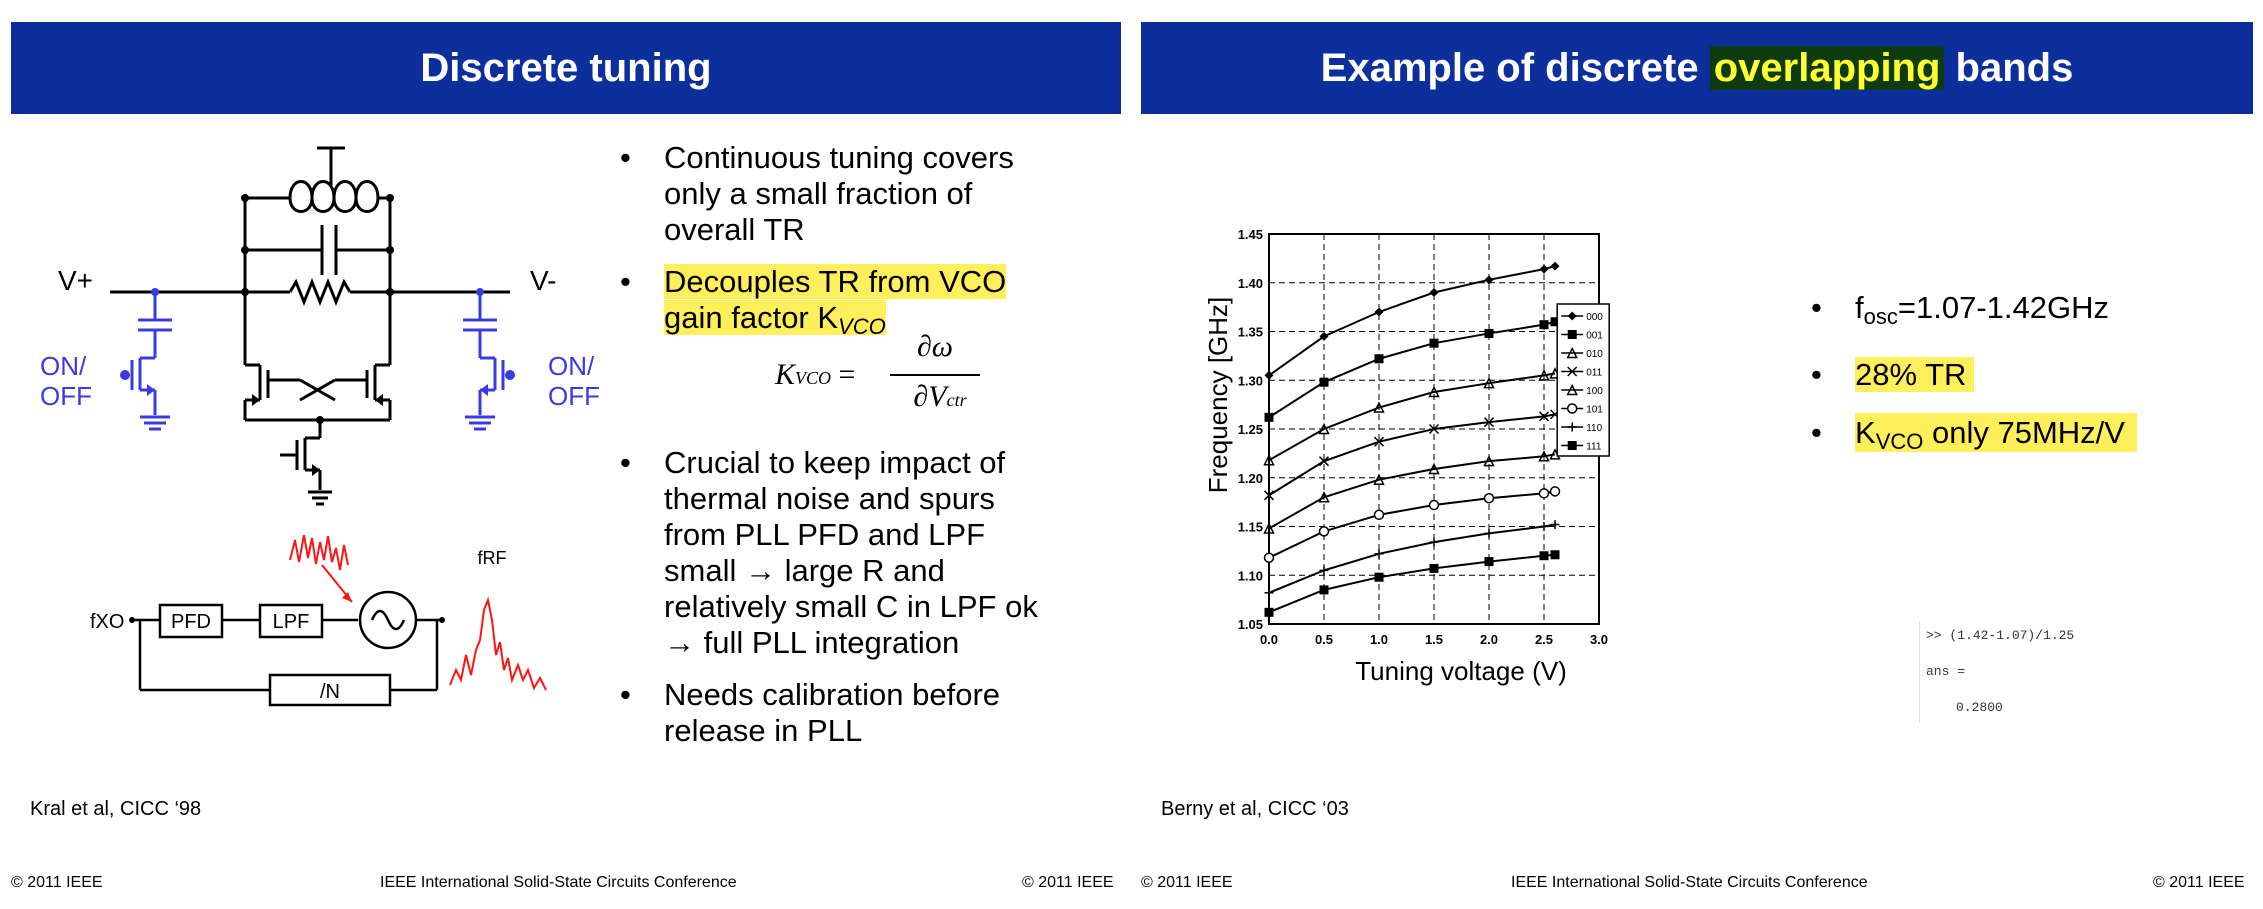 Image resolution: width=2263 pixels, height=909 pixels. I want to click on legend-box, so click(1583, 380).